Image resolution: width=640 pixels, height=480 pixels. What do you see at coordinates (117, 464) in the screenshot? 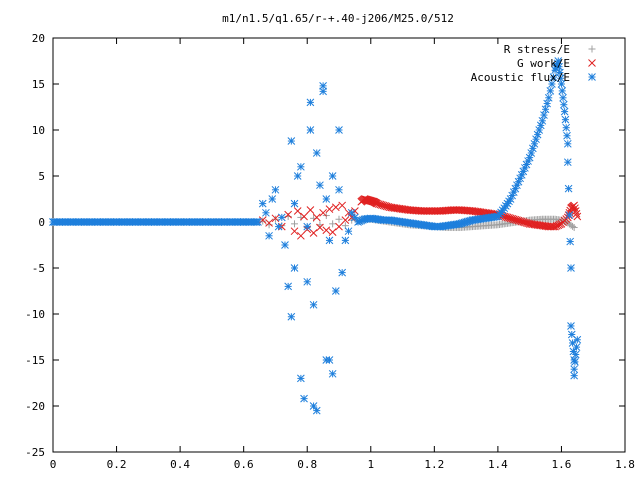
I see `x-tick-label: 0.2` at bounding box center [117, 464].